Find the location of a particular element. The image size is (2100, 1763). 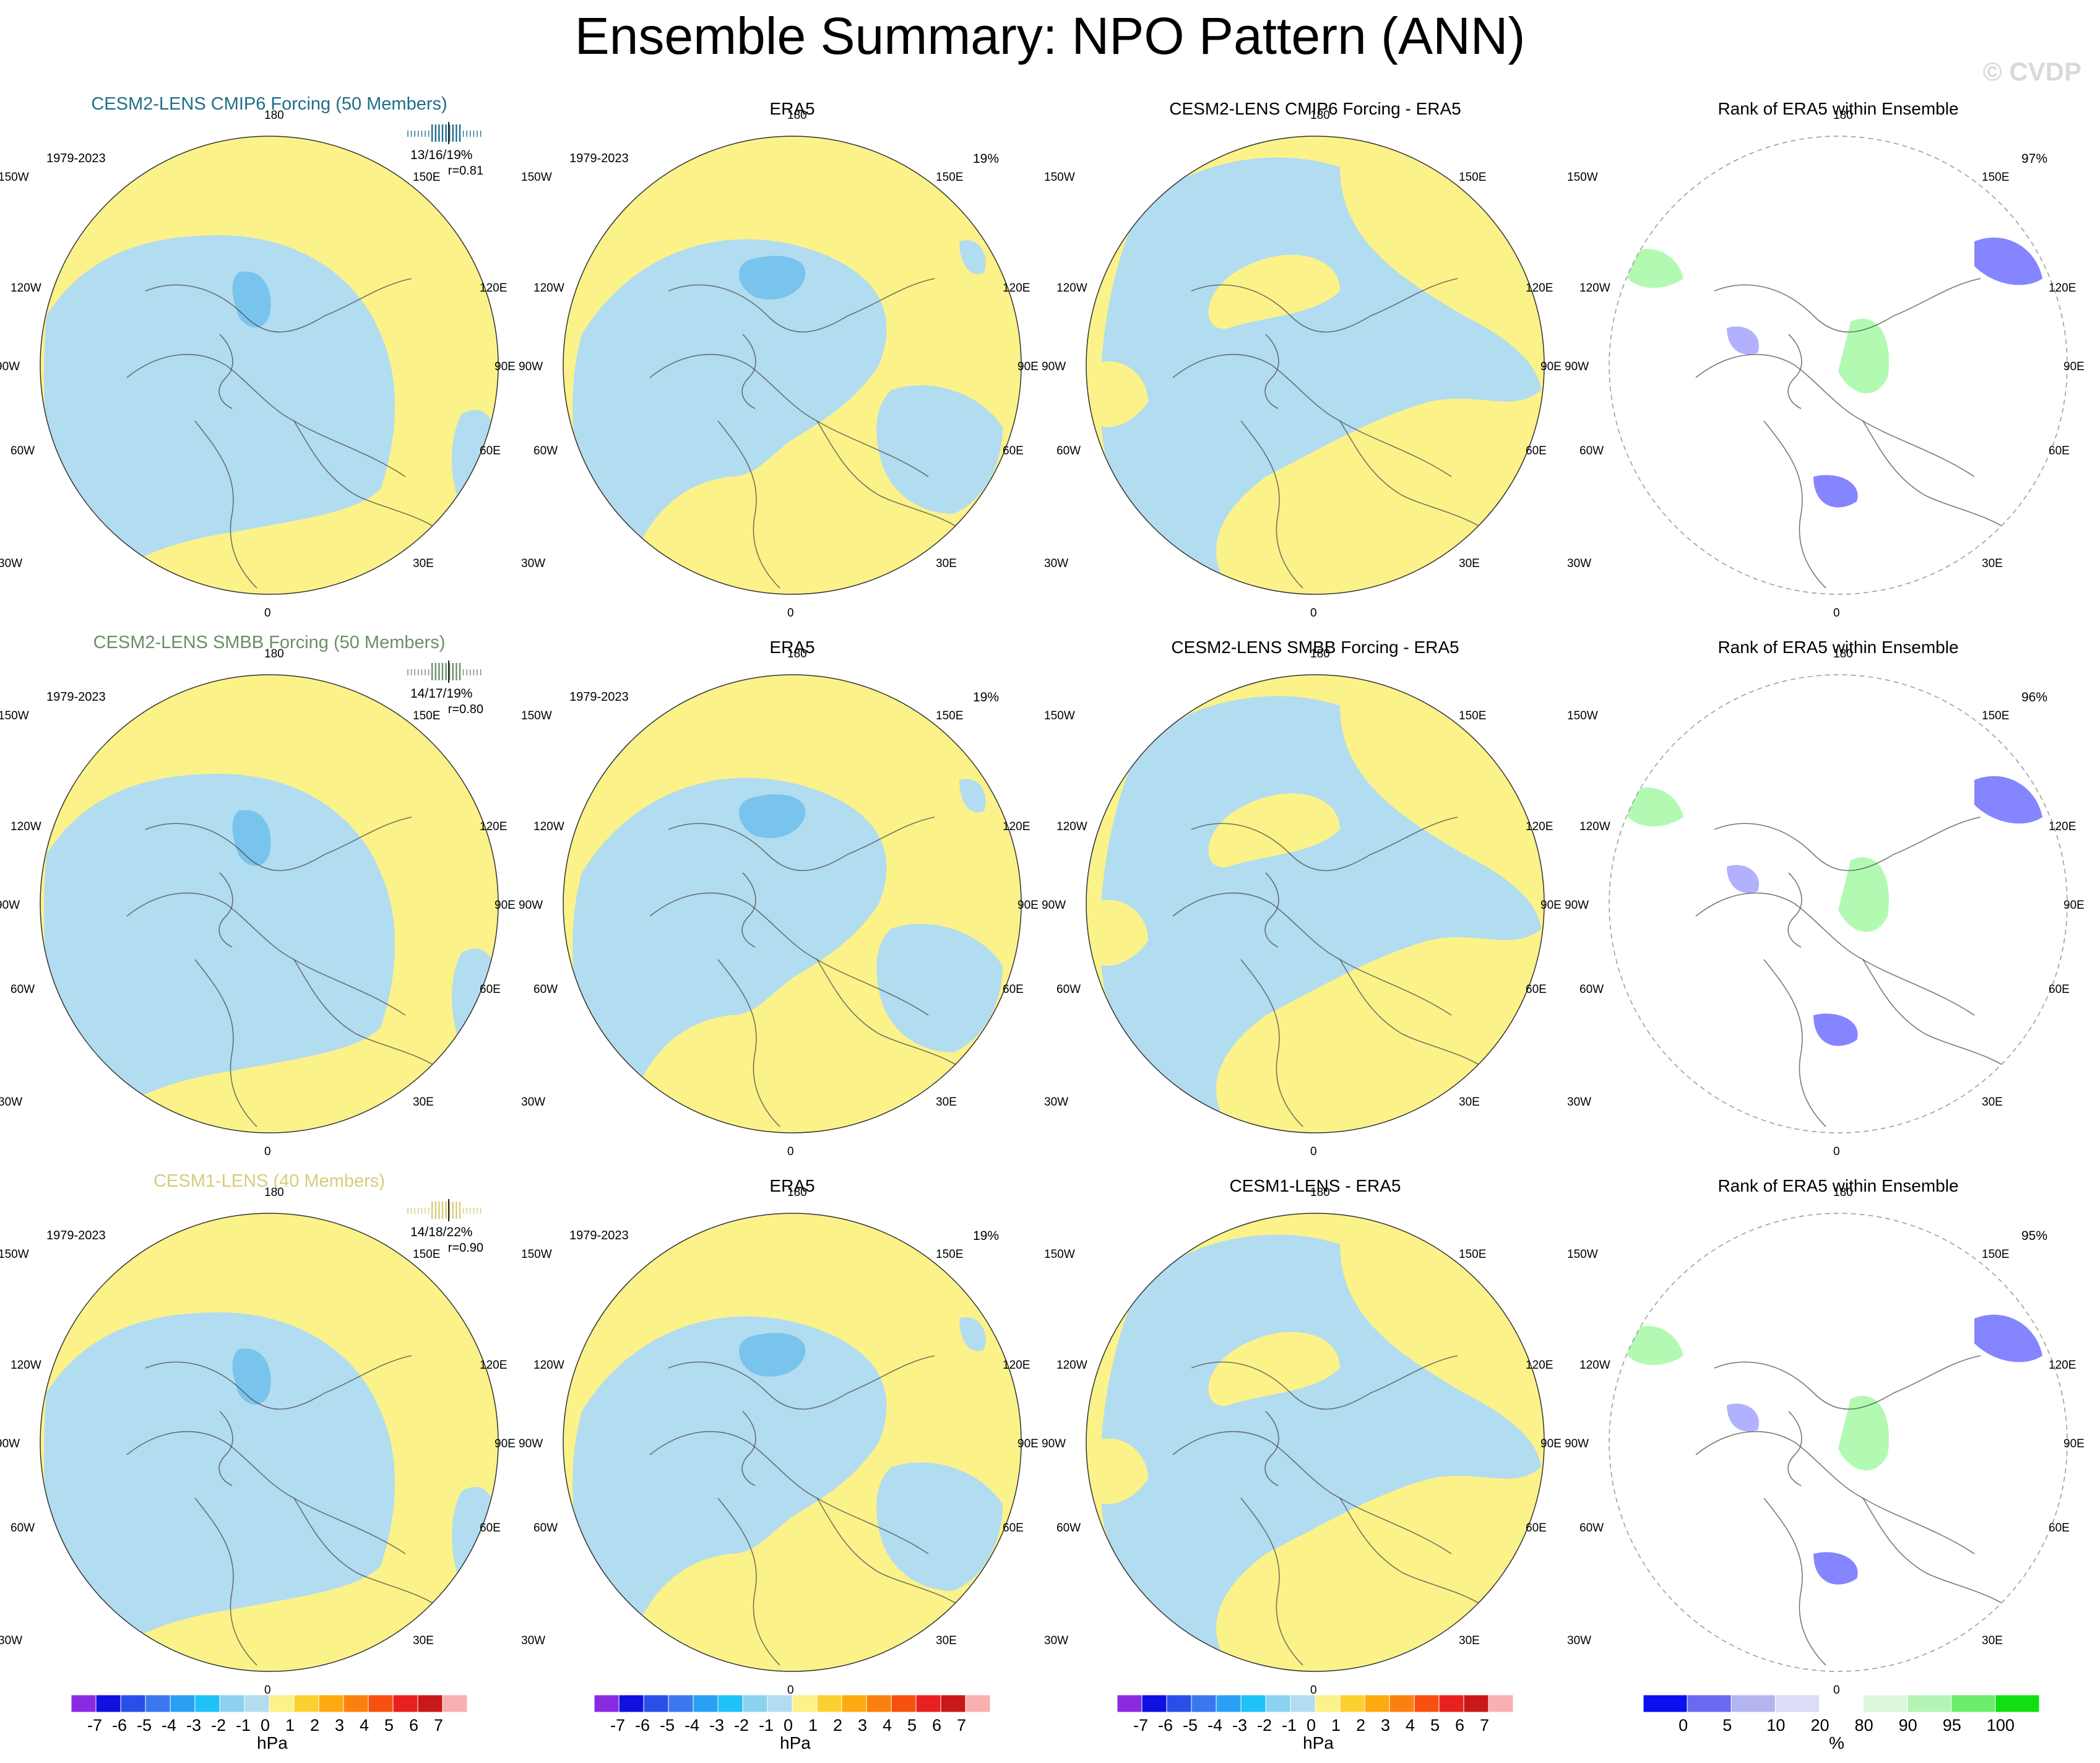

obs-polar-map is located at coordinates (792, 366).